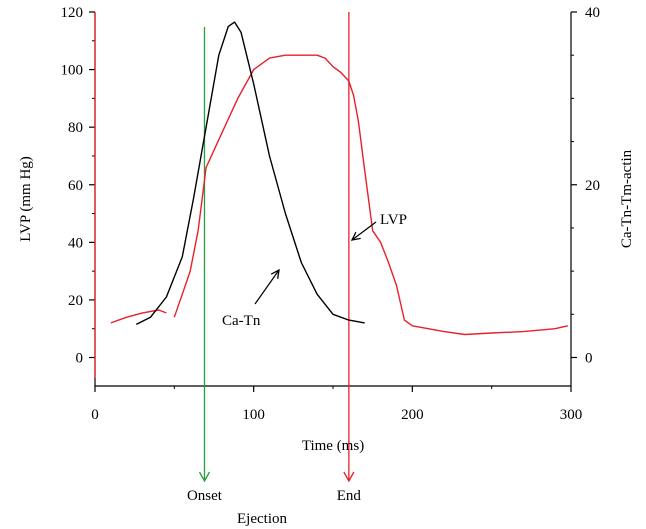 The height and width of the screenshot is (529, 646). I want to click on x-axis-title: Time (ms), so click(333, 446).